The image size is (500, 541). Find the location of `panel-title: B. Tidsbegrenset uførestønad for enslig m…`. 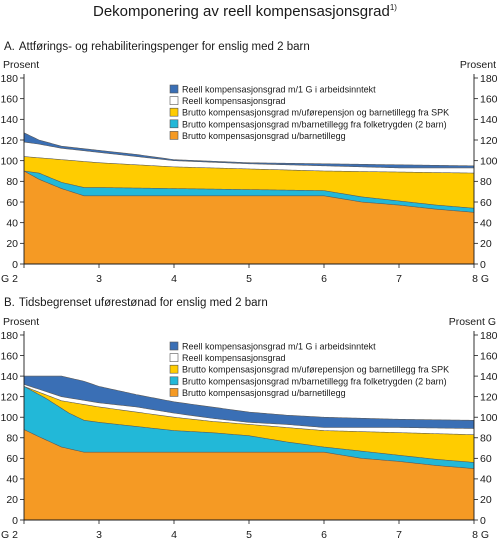

panel-title: B. Tidsbegrenset uførestønad for enslig m… is located at coordinates (136, 303).